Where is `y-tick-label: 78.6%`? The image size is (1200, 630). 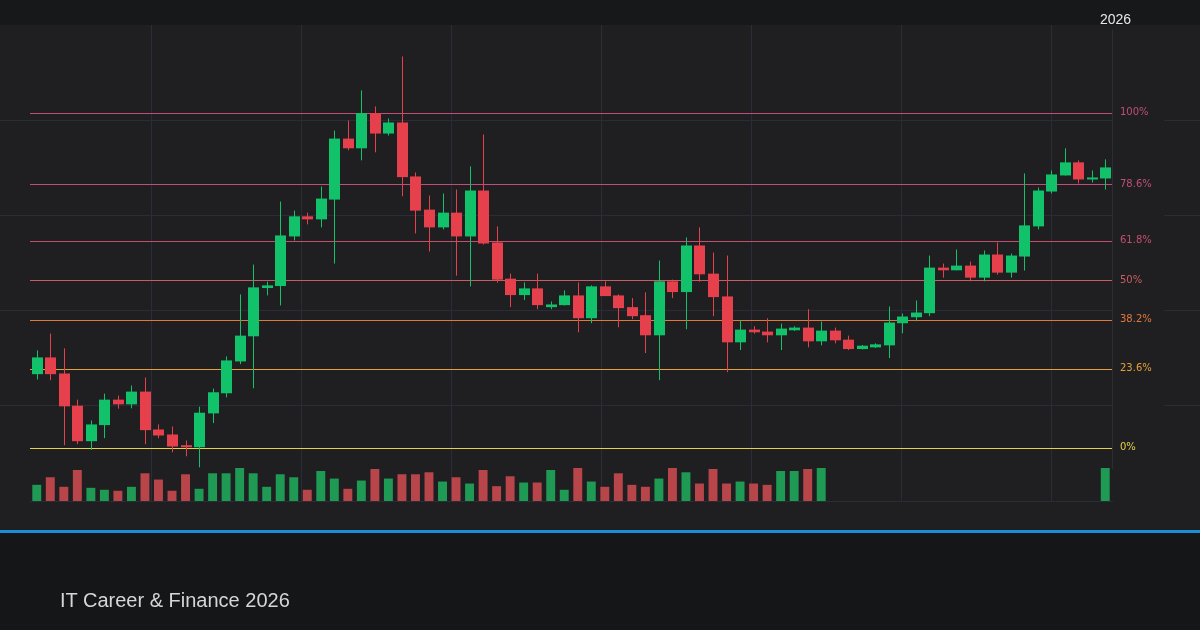 y-tick-label: 78.6% is located at coordinates (1136, 184).